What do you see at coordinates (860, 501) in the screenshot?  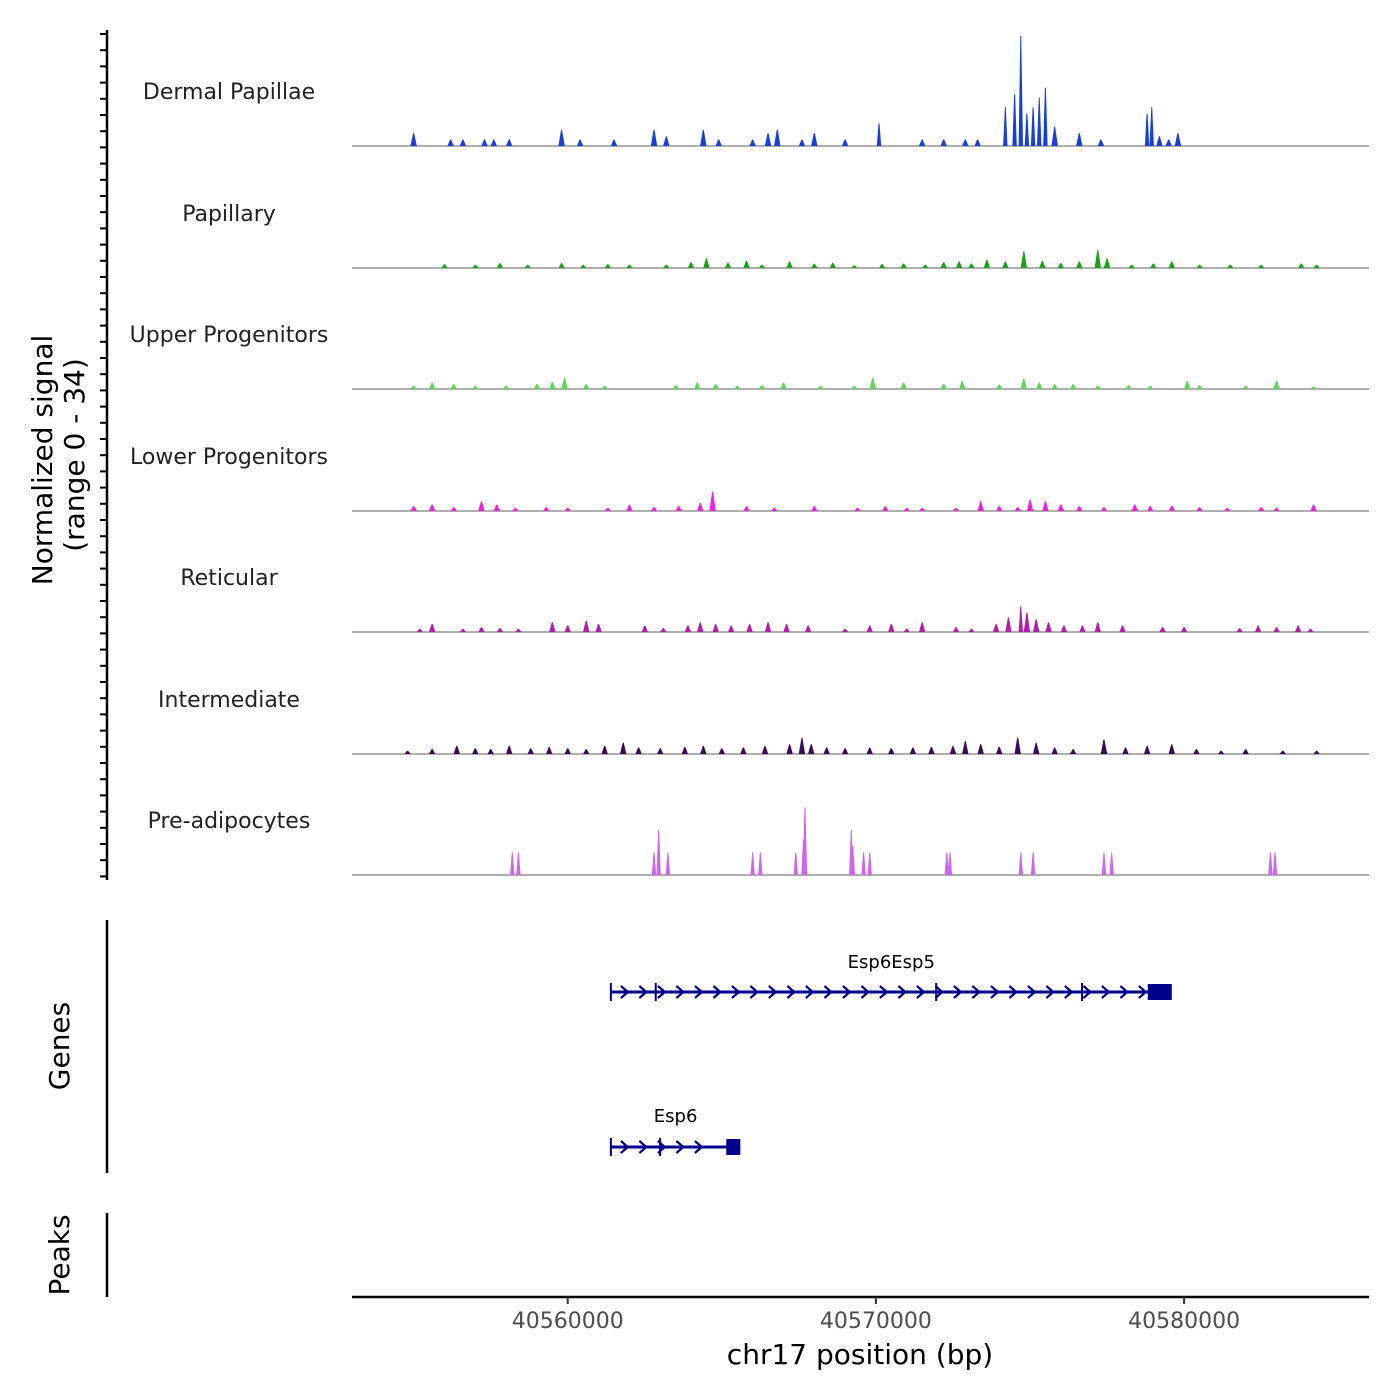 I see `track-lower-progenitors` at bounding box center [860, 501].